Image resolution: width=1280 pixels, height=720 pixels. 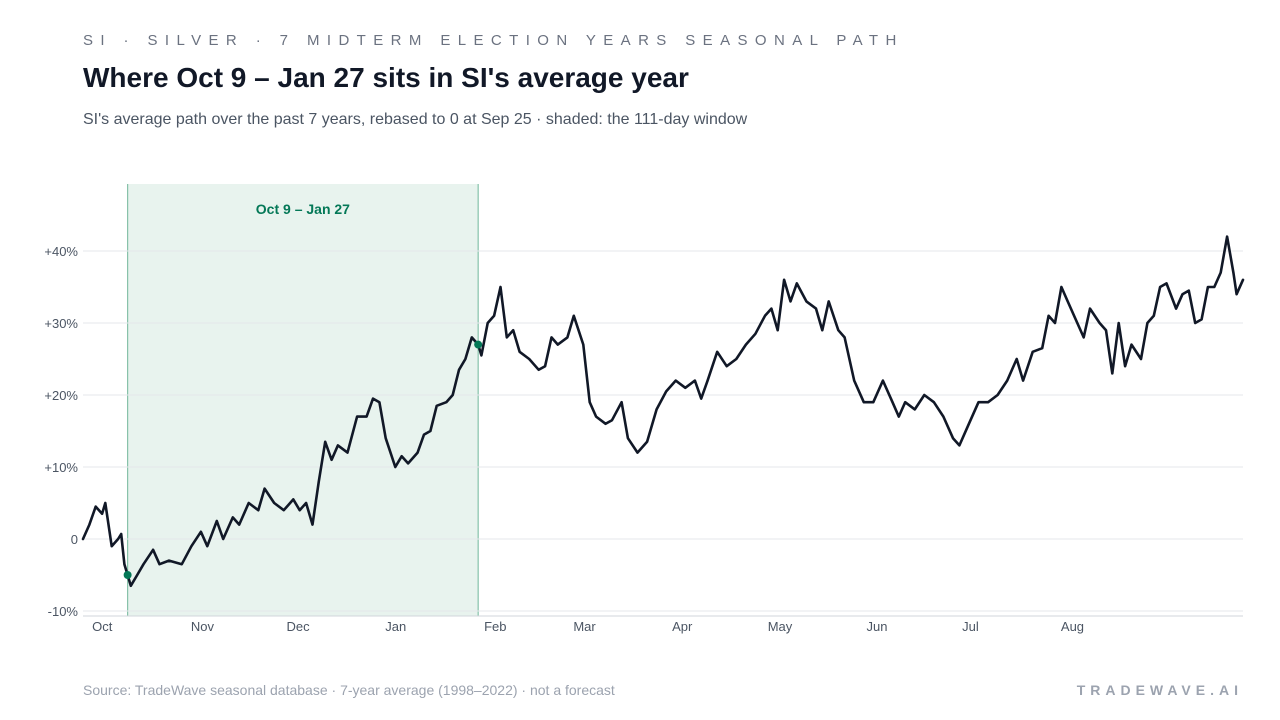 What do you see at coordinates (102, 626) in the screenshot?
I see `x-tick-label: Oct` at bounding box center [102, 626].